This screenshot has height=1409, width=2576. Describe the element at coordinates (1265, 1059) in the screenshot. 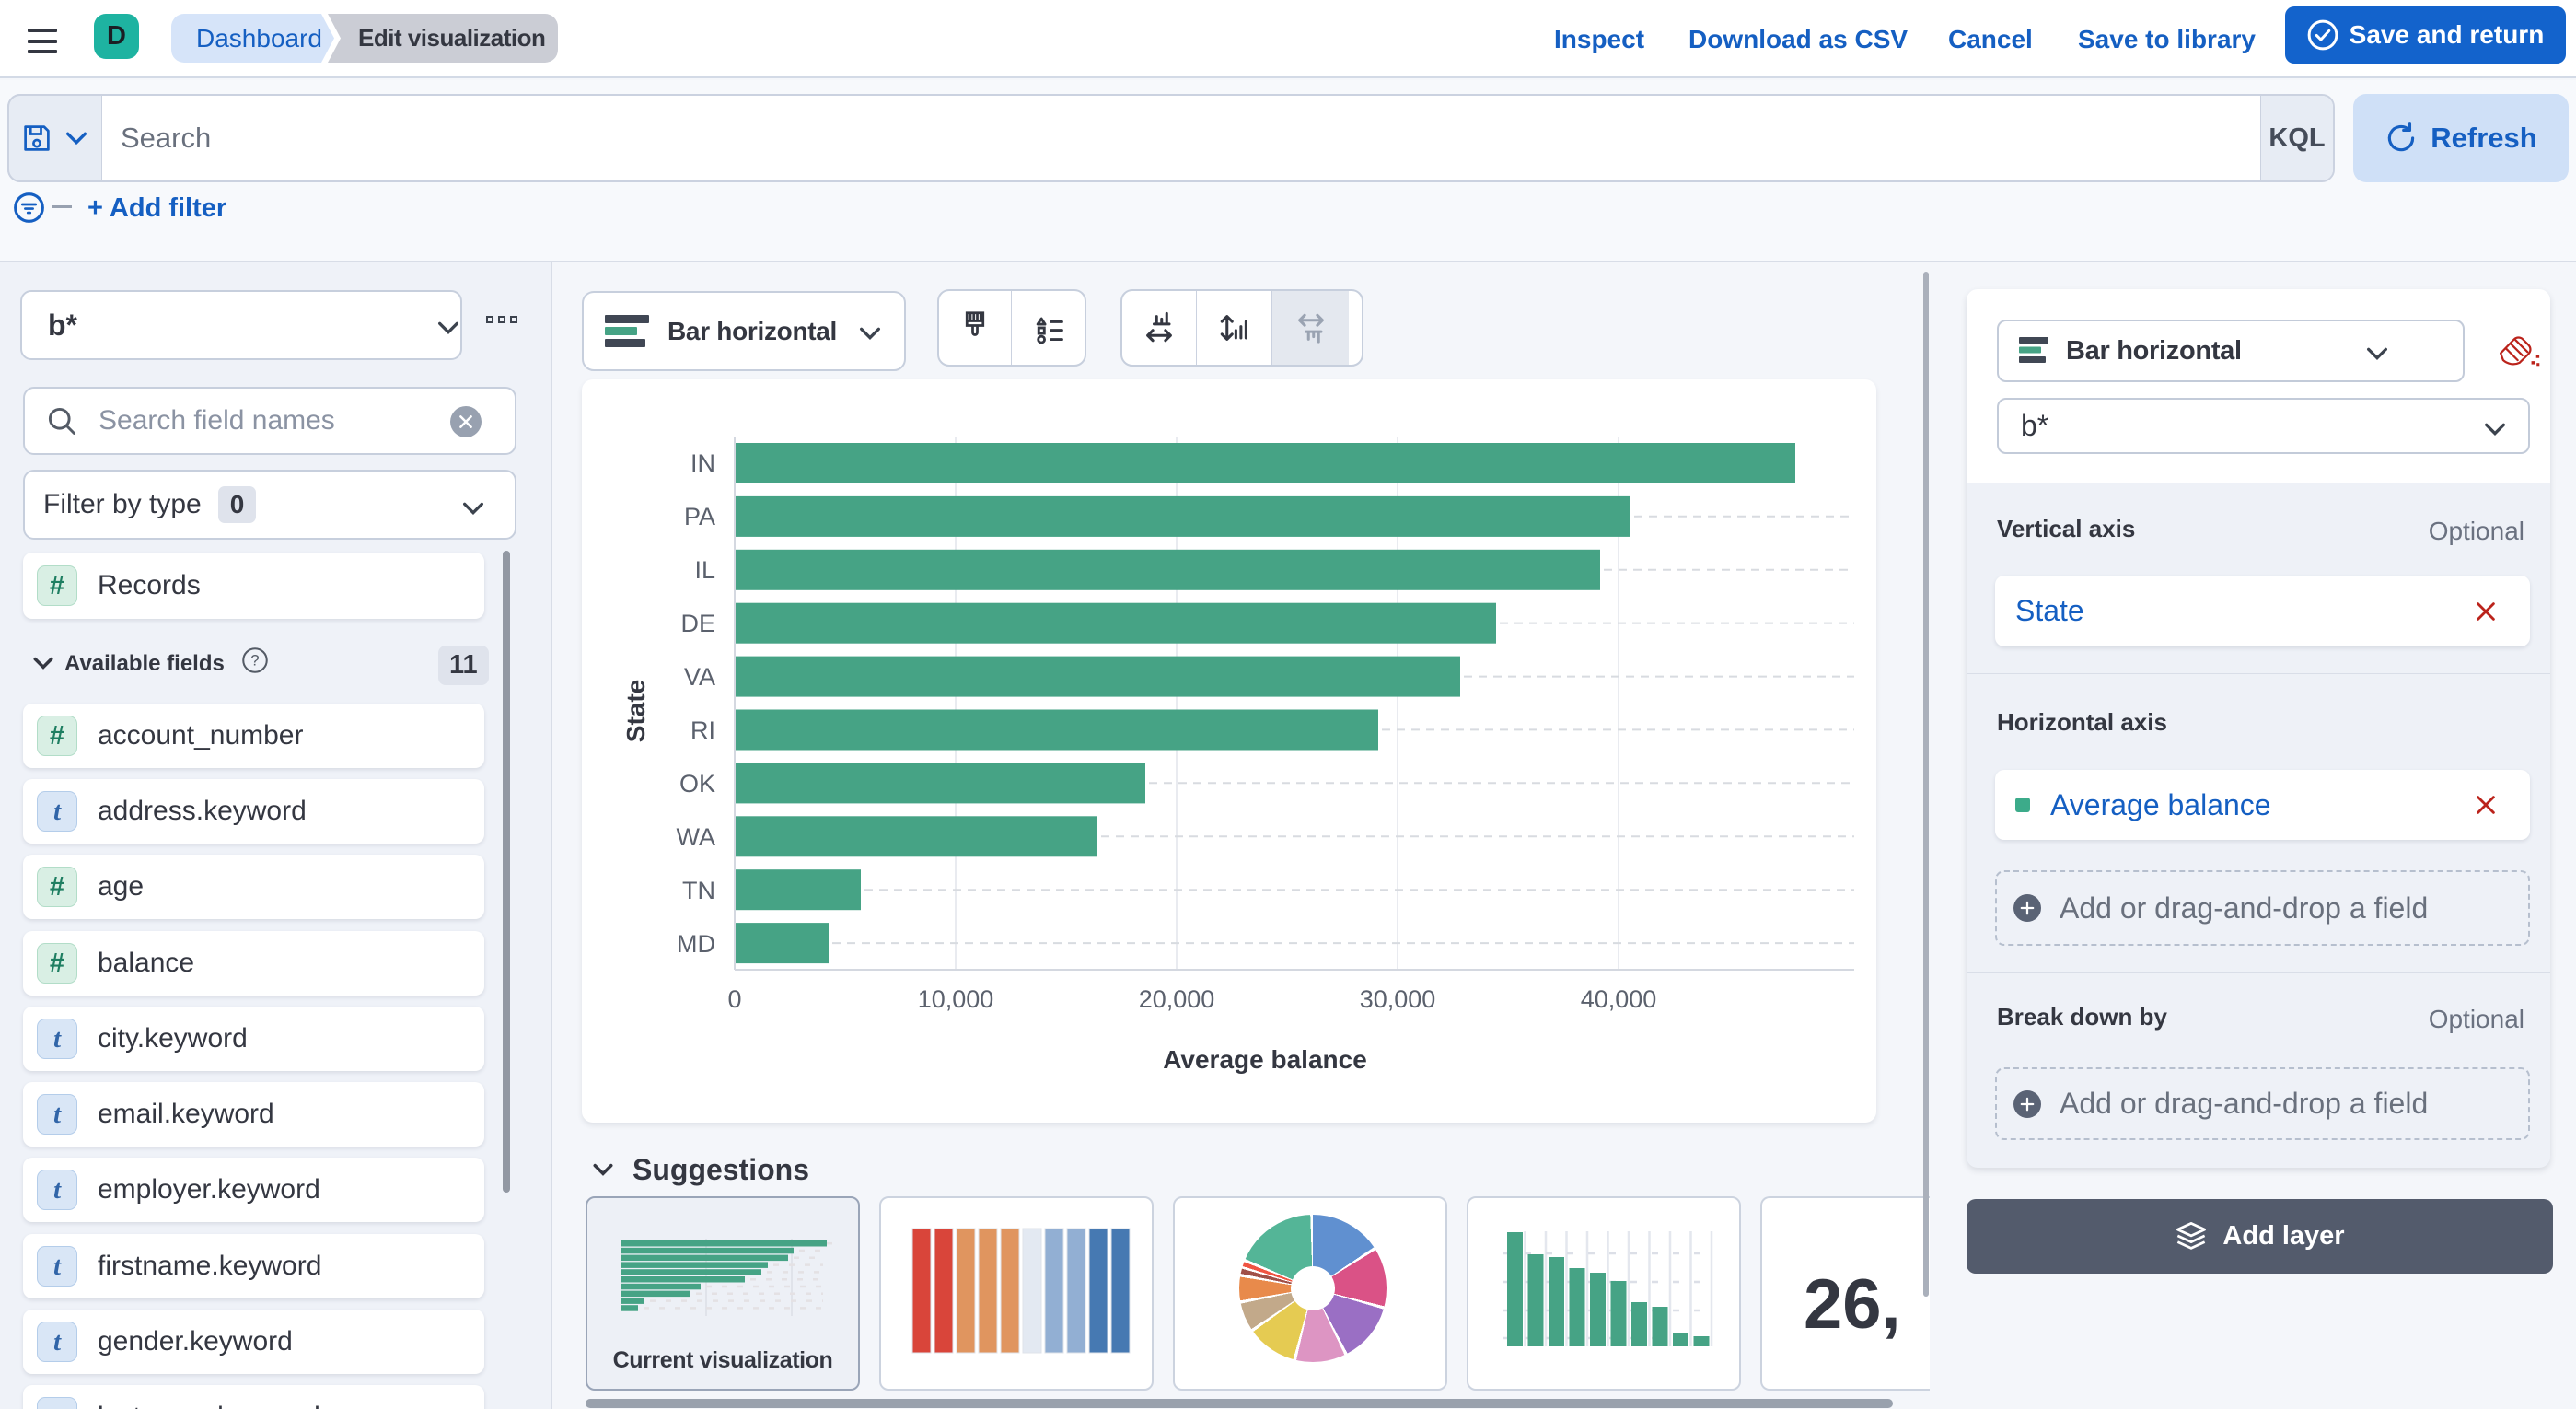

I see `svg-text: Average balance` at that location.